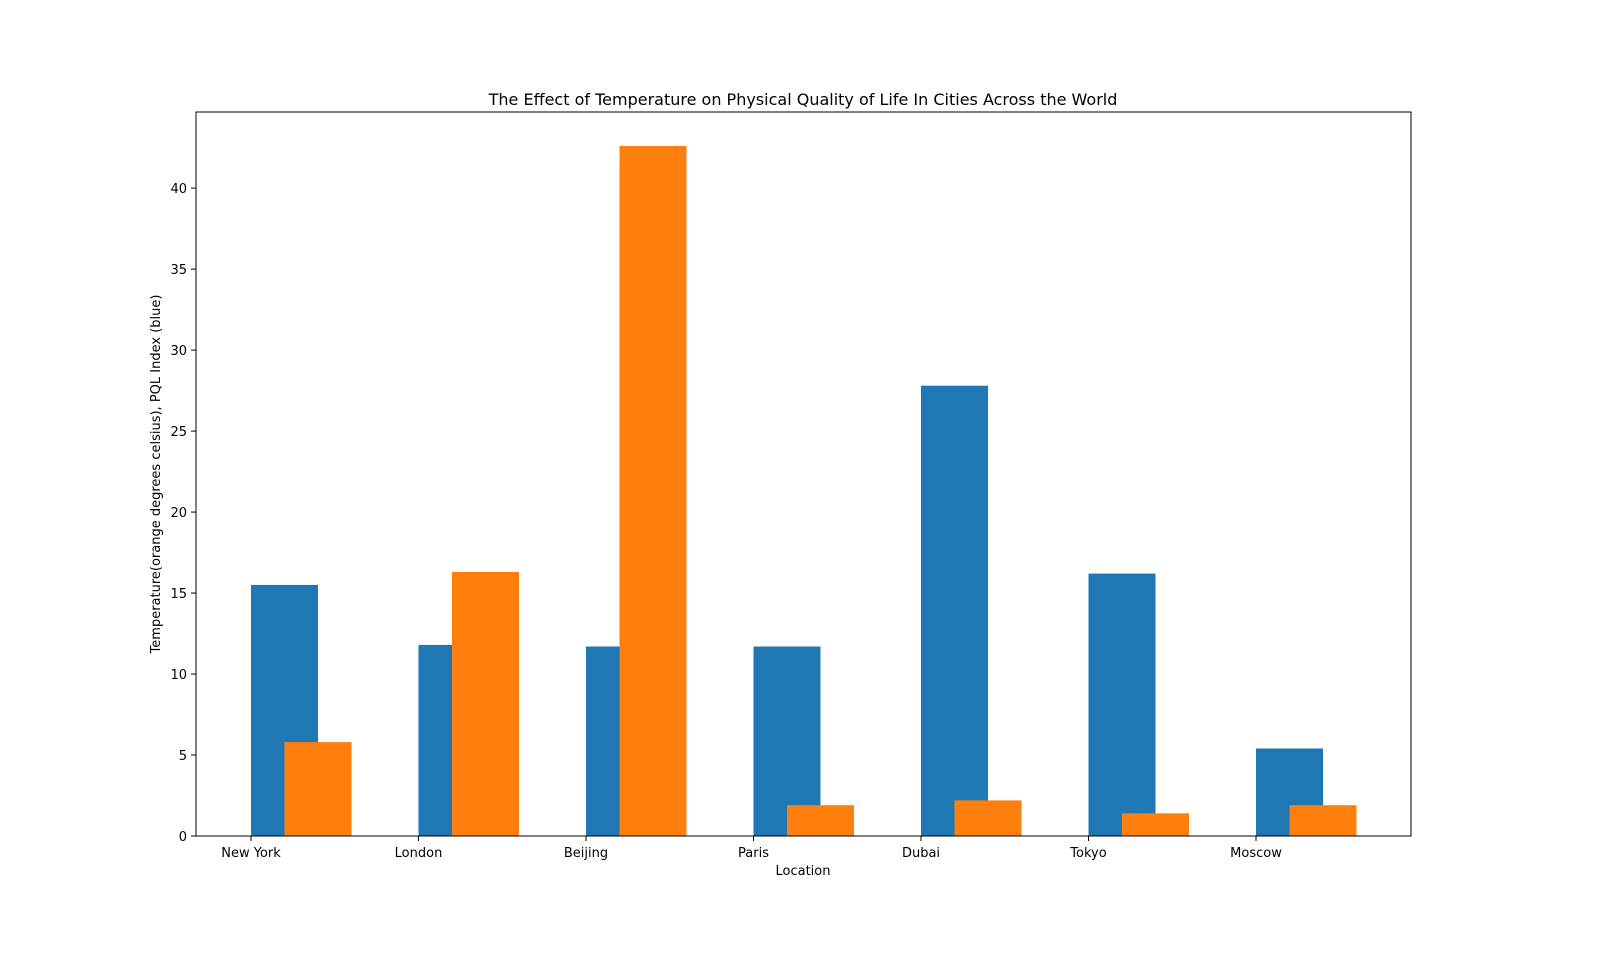  What do you see at coordinates (753, 853) in the screenshot?
I see `x-tick-label-paris: Paris` at bounding box center [753, 853].